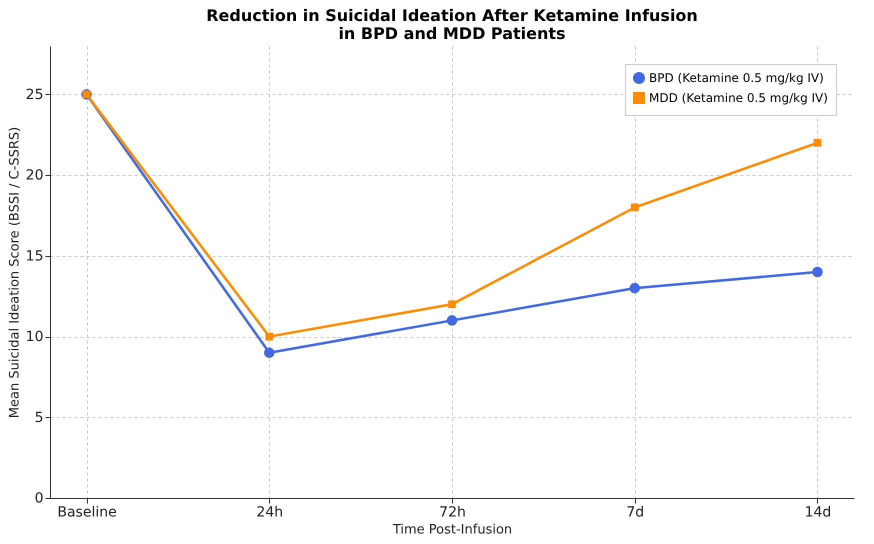 This screenshot has width=874, height=544. Describe the element at coordinates (270, 512) in the screenshot. I see `x-tick-label: 24h` at that location.